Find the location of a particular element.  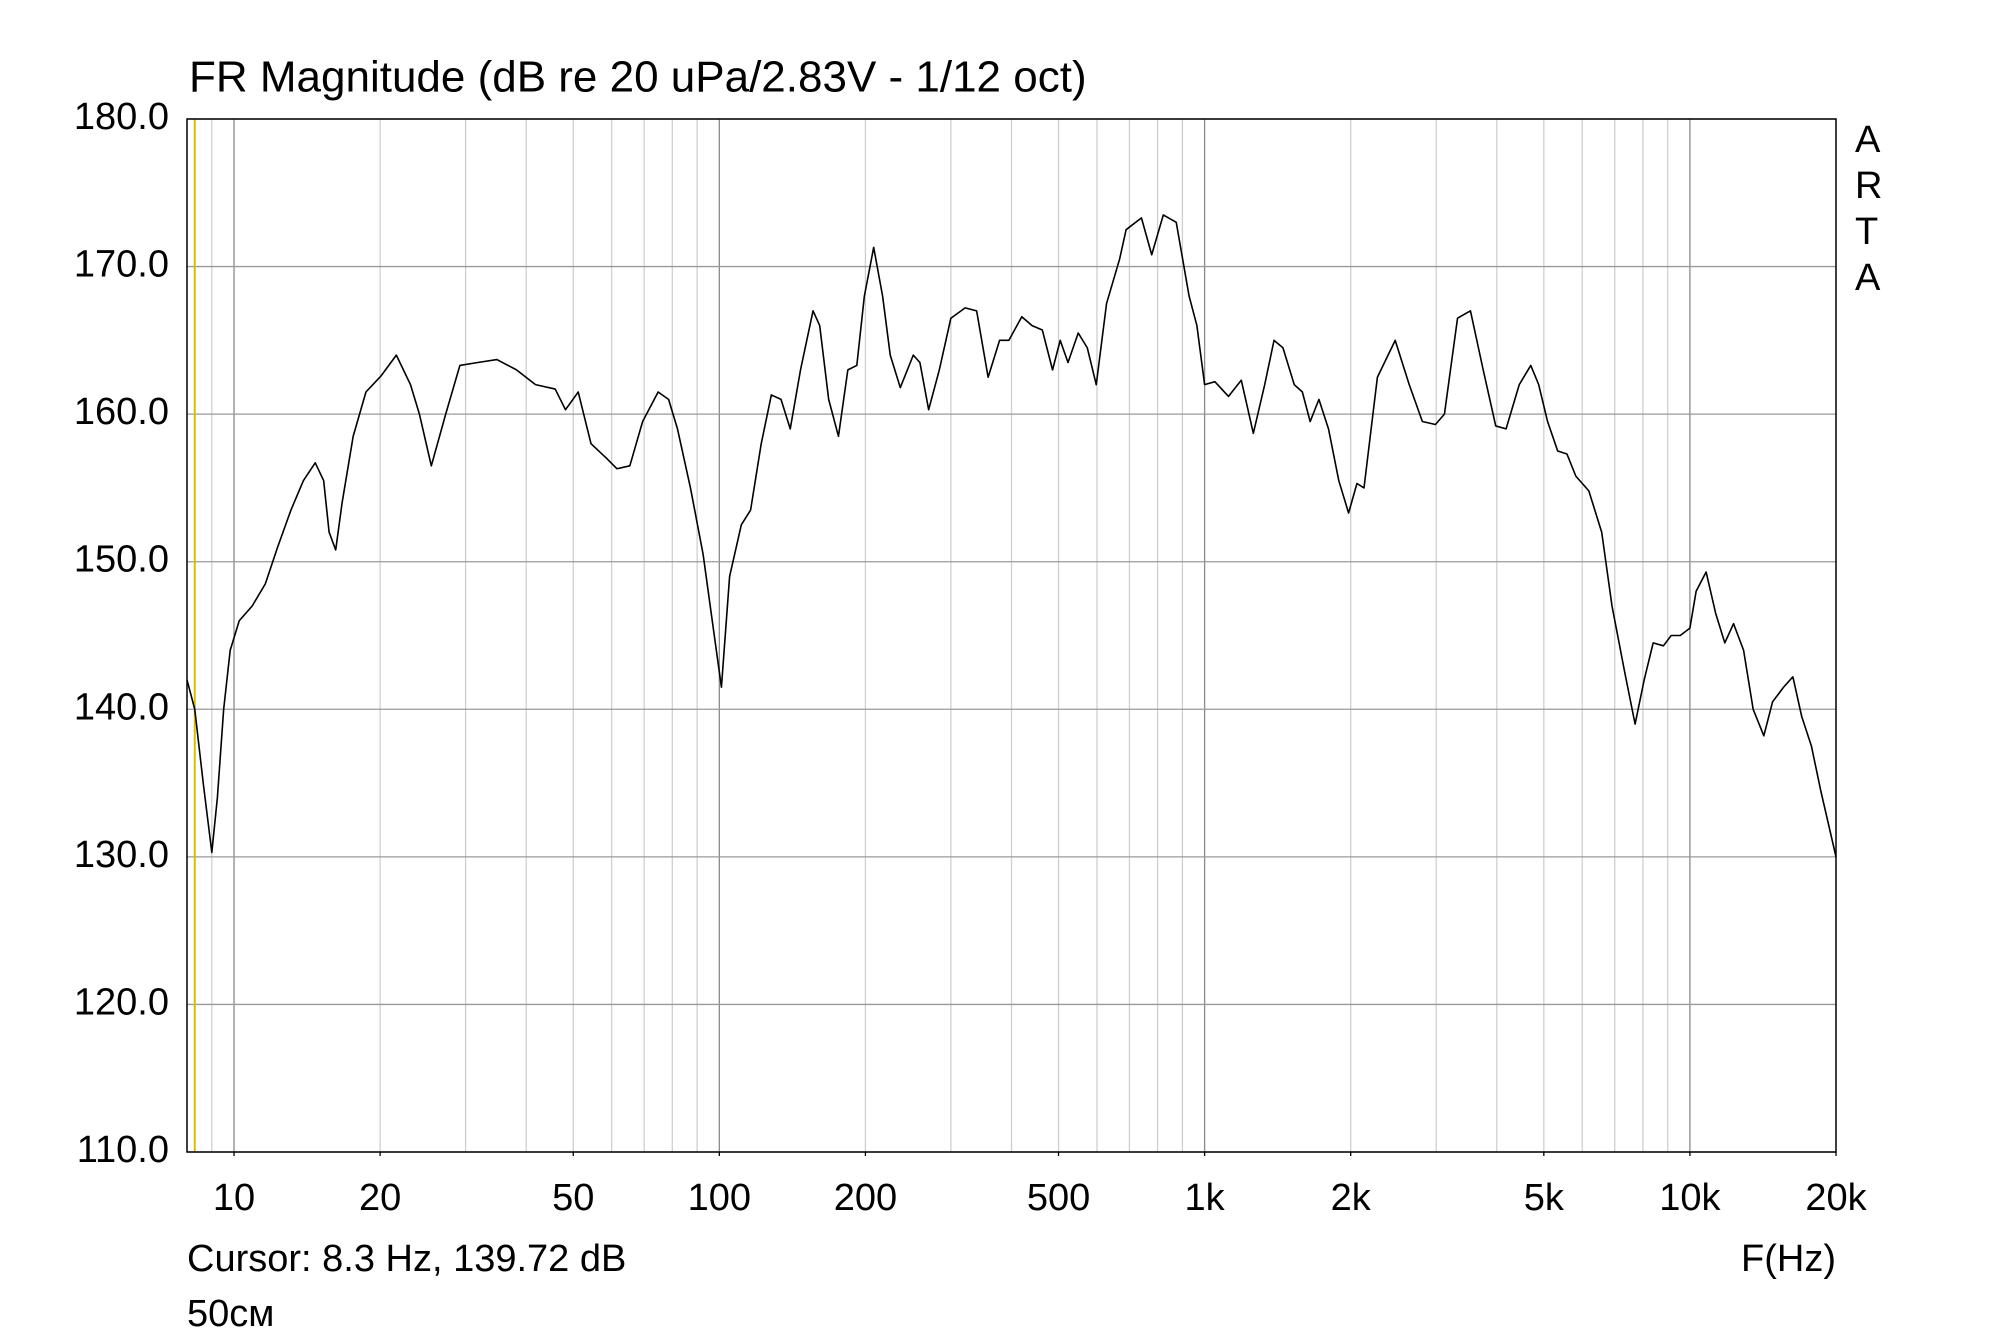

note: 50см is located at coordinates (230, 1312).